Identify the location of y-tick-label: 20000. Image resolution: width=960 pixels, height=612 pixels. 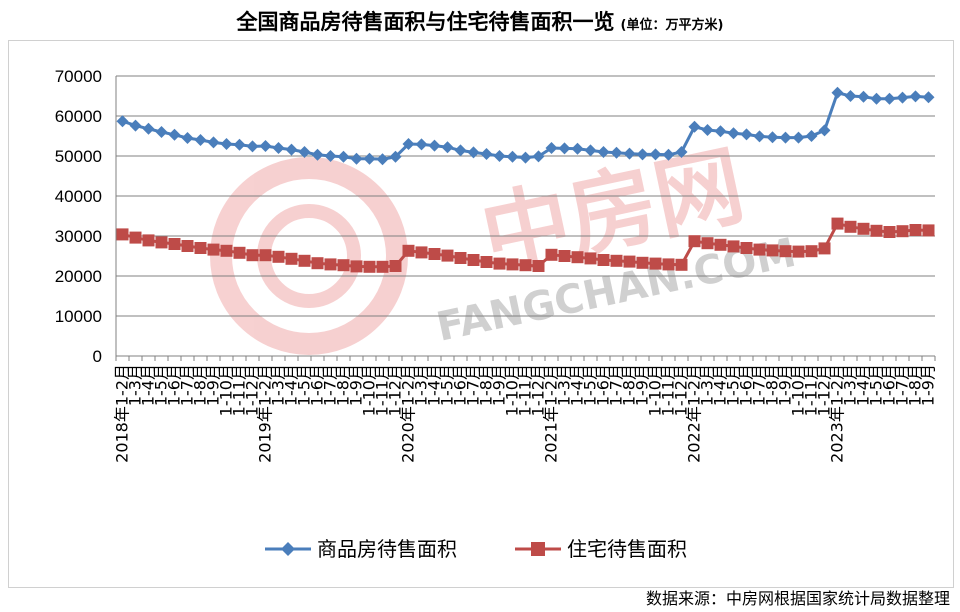
(78, 276).